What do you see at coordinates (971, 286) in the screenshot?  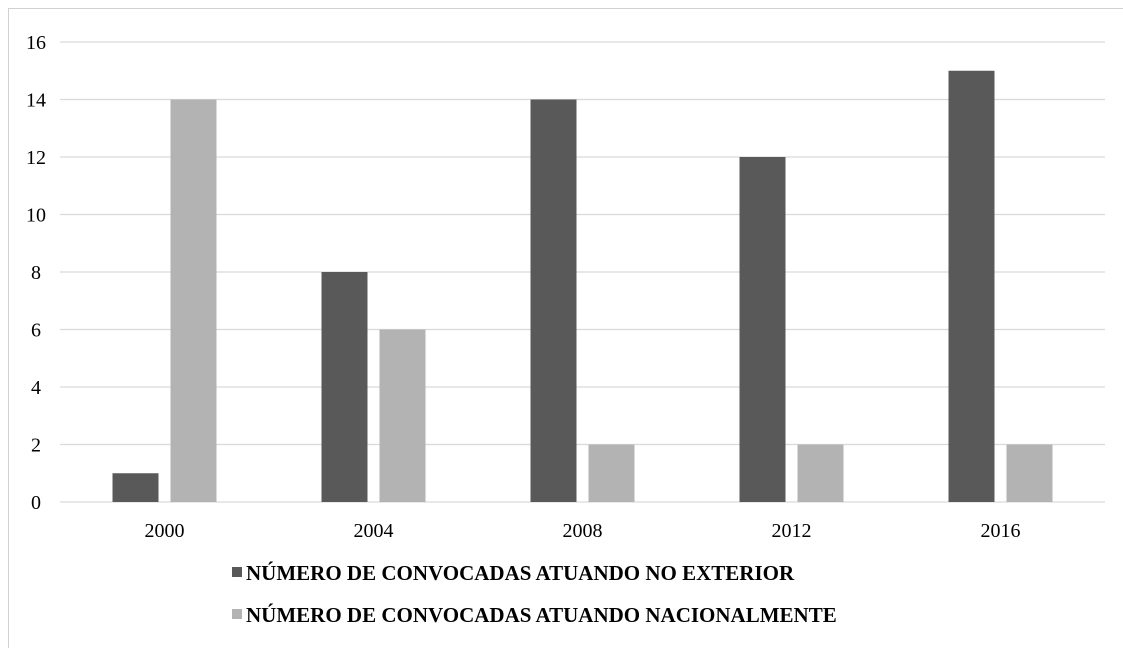 I see `bar-exterior-2016` at bounding box center [971, 286].